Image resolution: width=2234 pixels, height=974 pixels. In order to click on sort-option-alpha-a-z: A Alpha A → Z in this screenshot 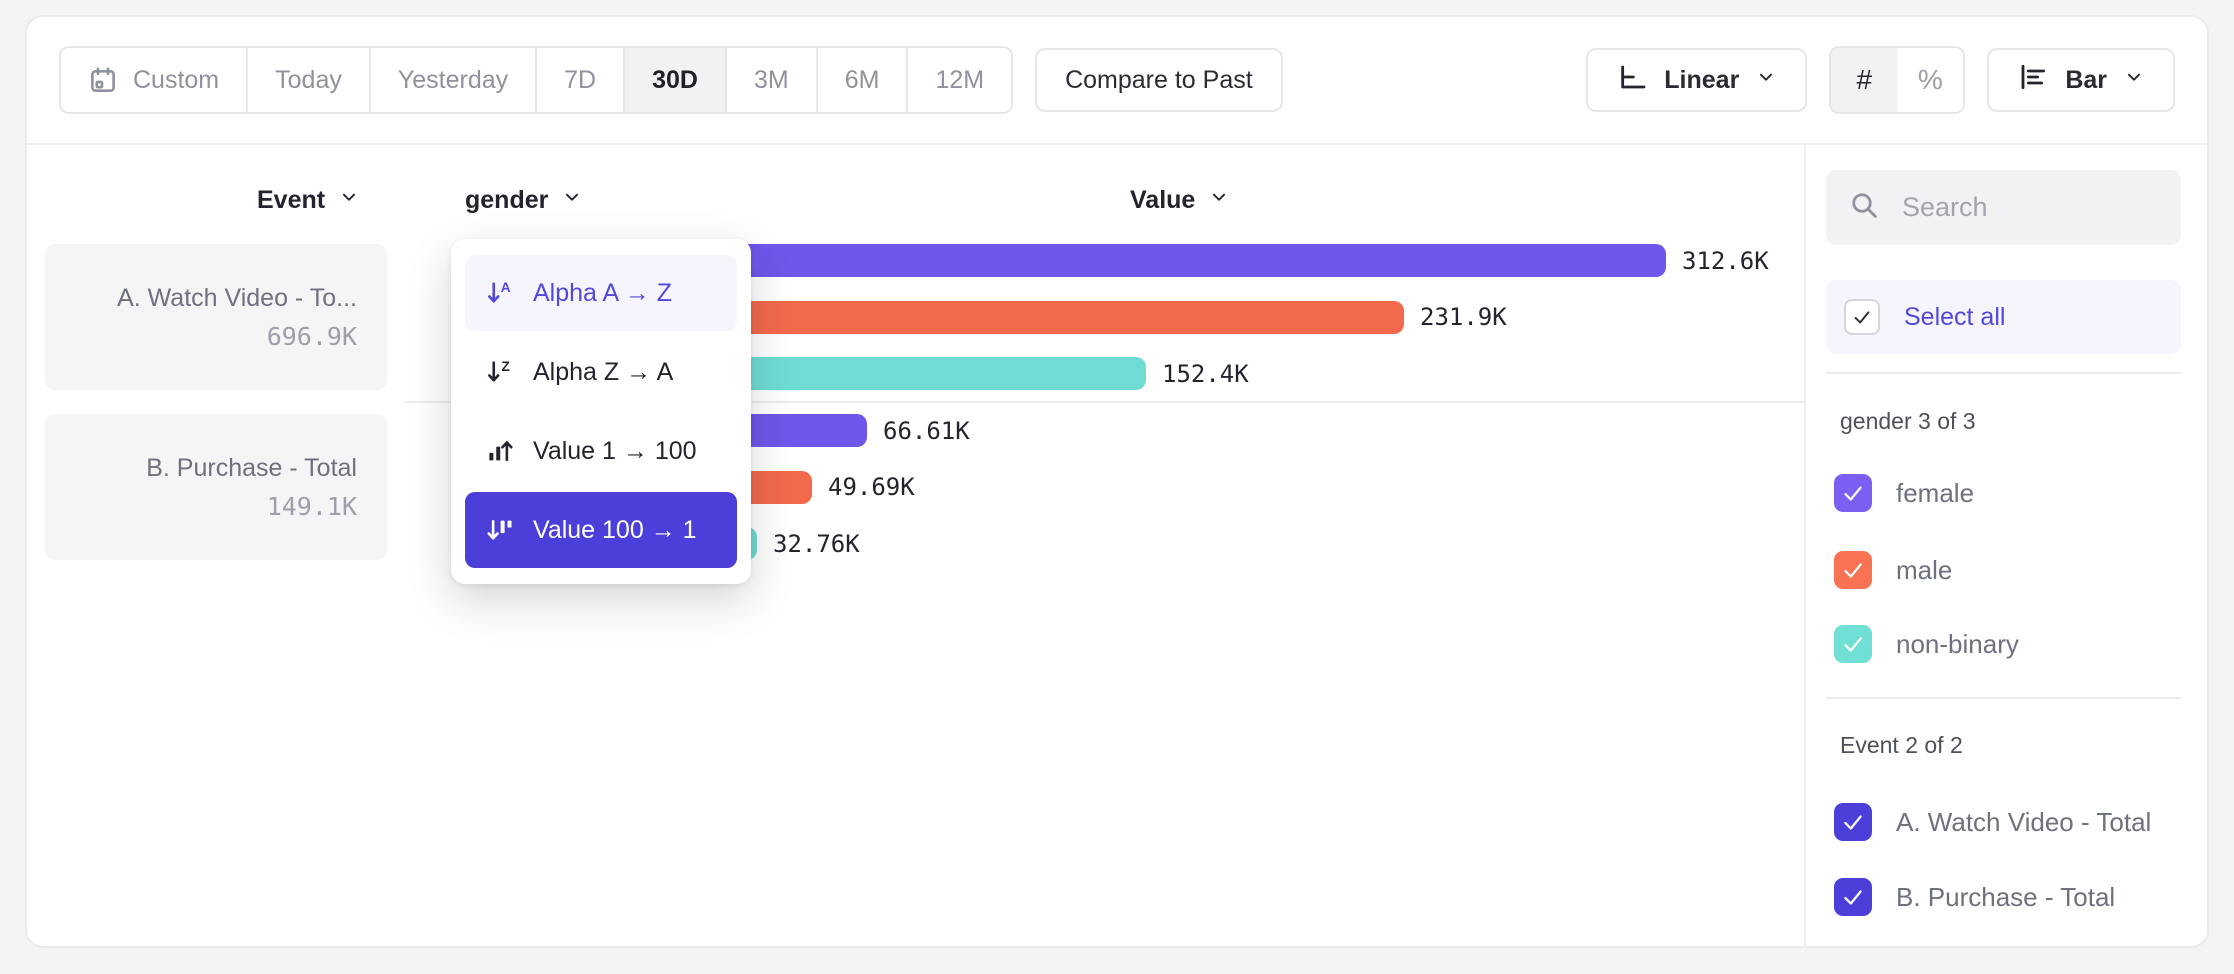, I will do `click(601, 293)`.